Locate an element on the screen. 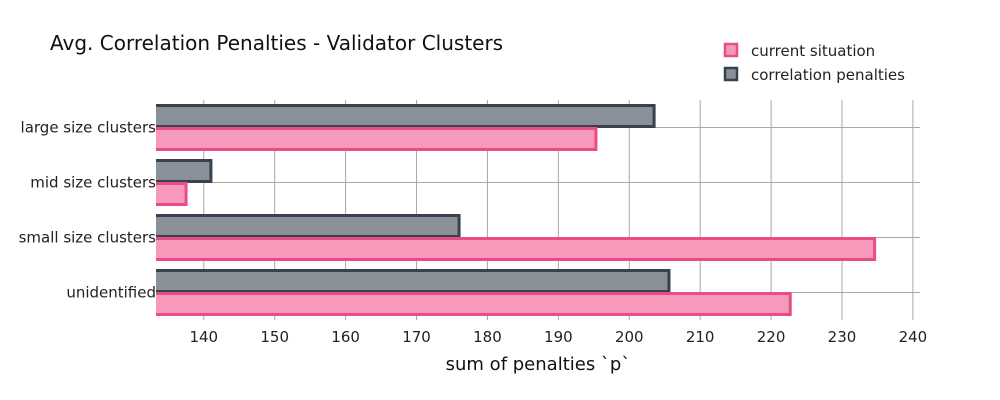 The height and width of the screenshot is (400, 1000). legend-label: current situation is located at coordinates (813, 51).